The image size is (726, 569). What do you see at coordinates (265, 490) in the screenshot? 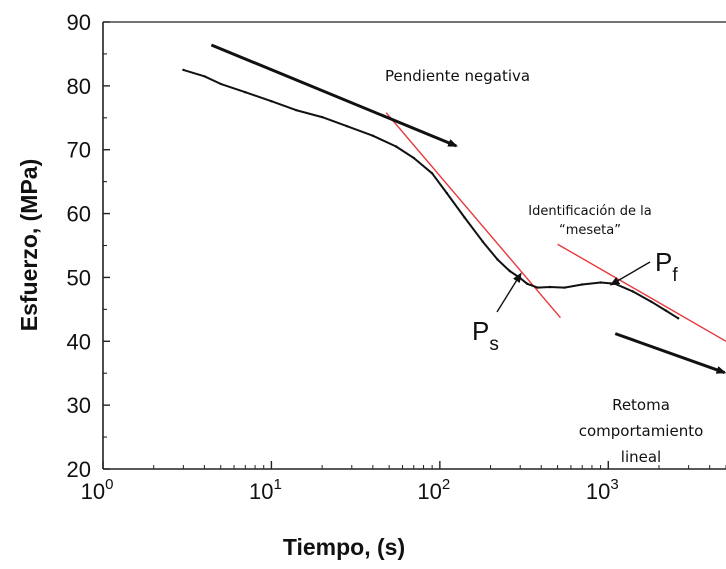
I see `x-tick-label-10: 10¹` at bounding box center [265, 490].